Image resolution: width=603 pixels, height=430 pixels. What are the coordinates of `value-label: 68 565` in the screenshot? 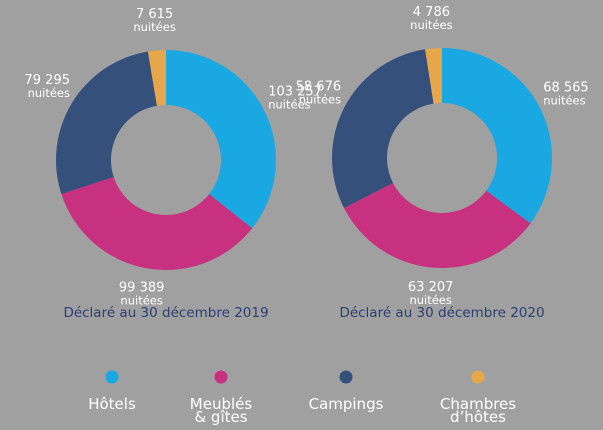 It's located at (566, 87).